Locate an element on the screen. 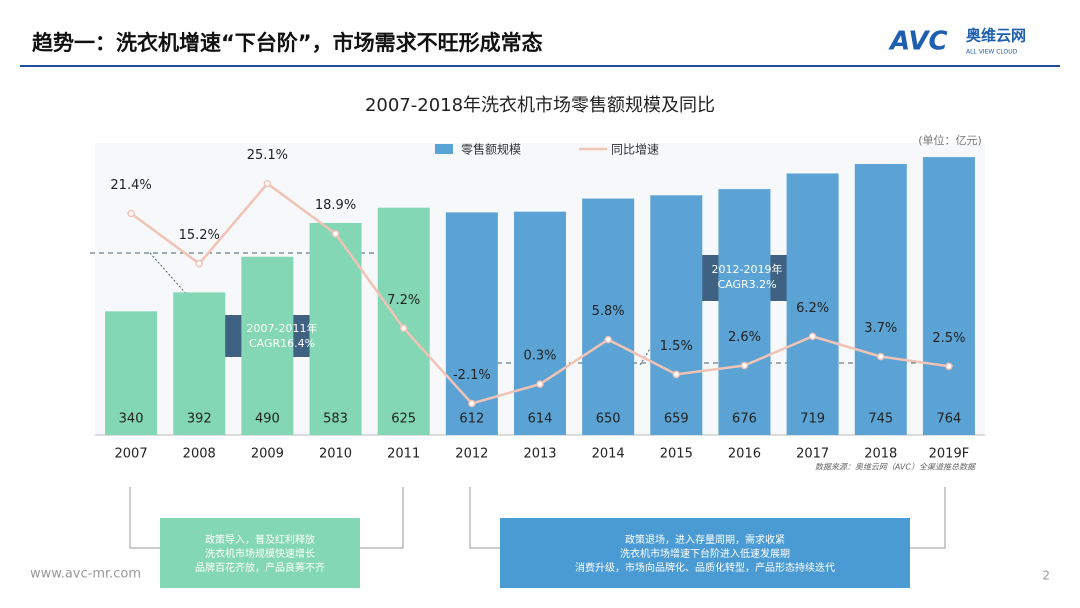 This screenshot has width=1080, height=608. point-label: 6.2% is located at coordinates (812, 308).